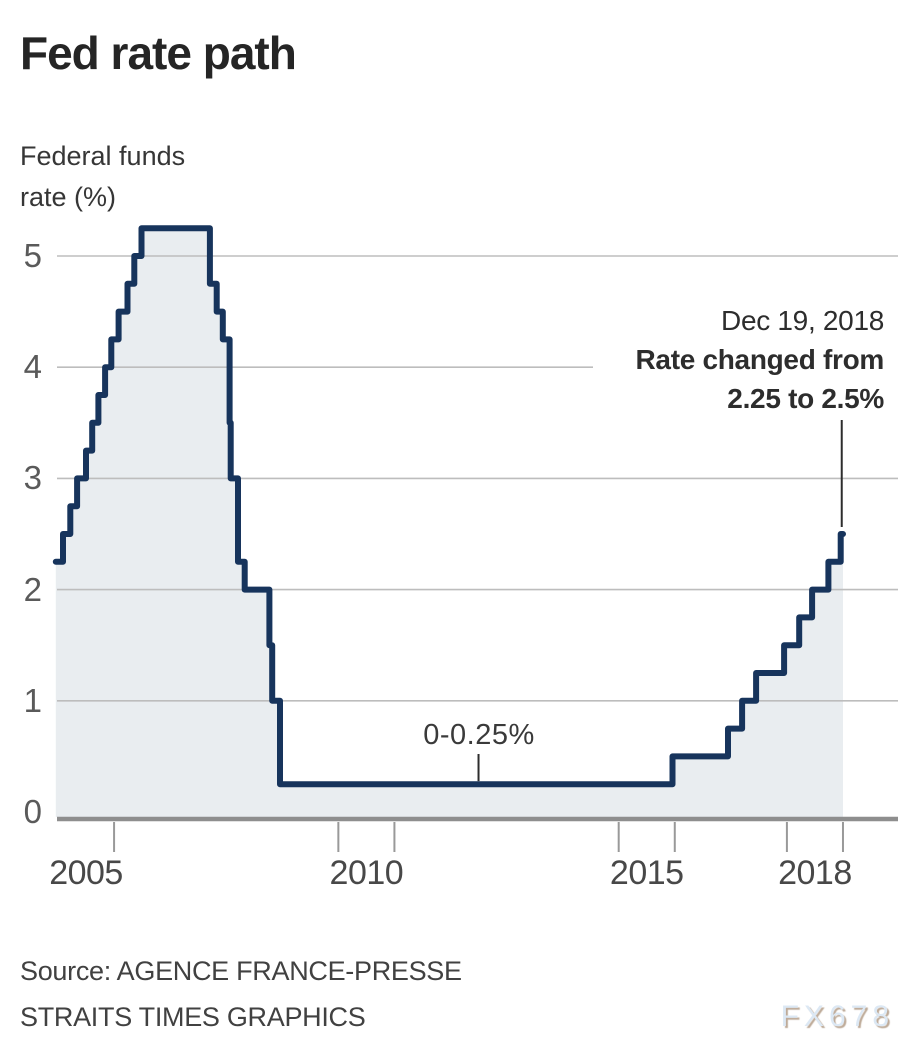 The width and height of the screenshot is (920, 1060). What do you see at coordinates (32, 255) in the screenshot?
I see `y-axis-label-5: 5` at bounding box center [32, 255].